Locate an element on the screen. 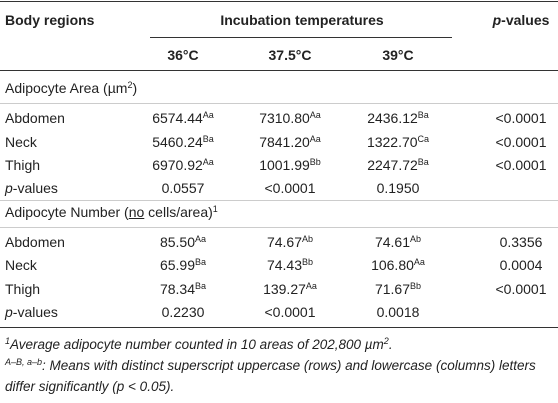 This screenshot has height=403, width=558. cell-text: Abdomen is located at coordinates (35, 242).